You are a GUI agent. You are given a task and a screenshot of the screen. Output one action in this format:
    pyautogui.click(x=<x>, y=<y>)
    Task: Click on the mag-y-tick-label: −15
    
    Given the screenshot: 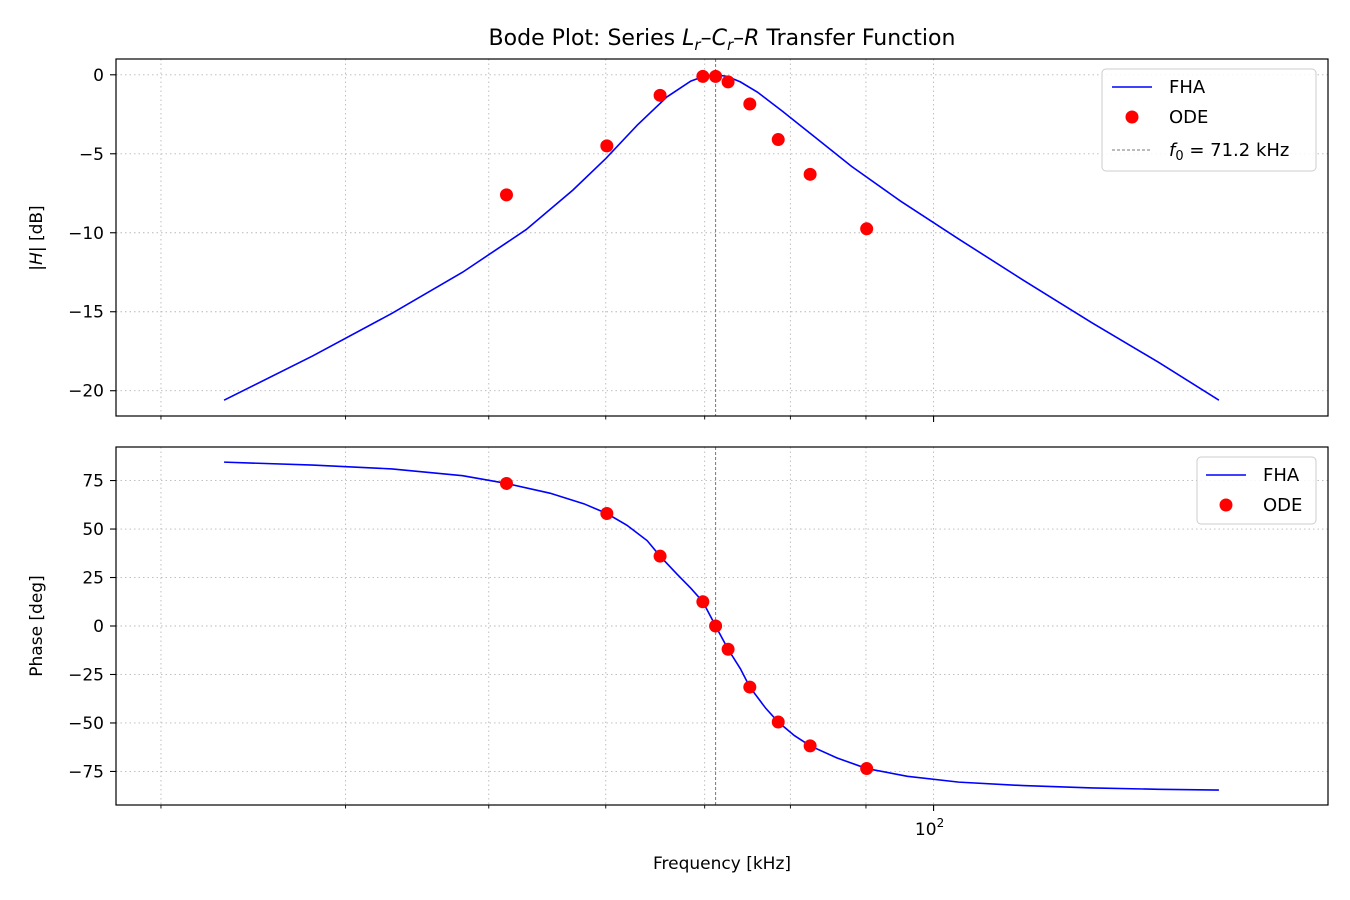 What is the action you would take?
    pyautogui.click(x=86, y=313)
    